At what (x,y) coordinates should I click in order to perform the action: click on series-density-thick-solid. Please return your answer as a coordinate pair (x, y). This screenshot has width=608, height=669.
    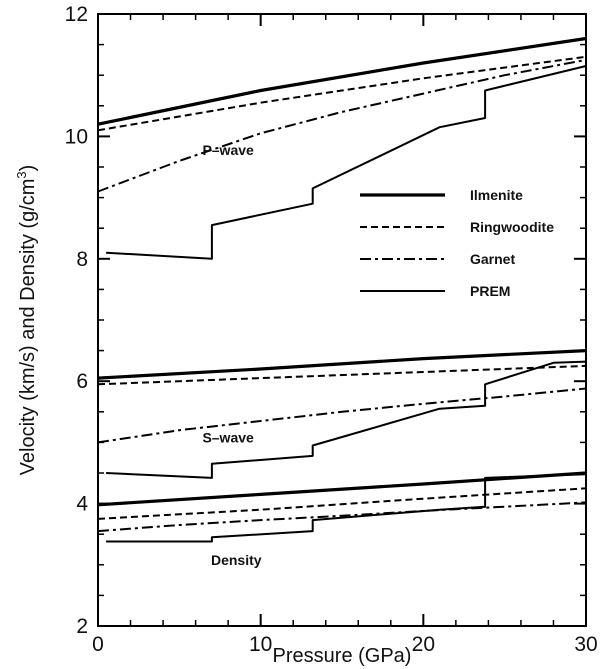
    Looking at the image, I should click on (342, 489).